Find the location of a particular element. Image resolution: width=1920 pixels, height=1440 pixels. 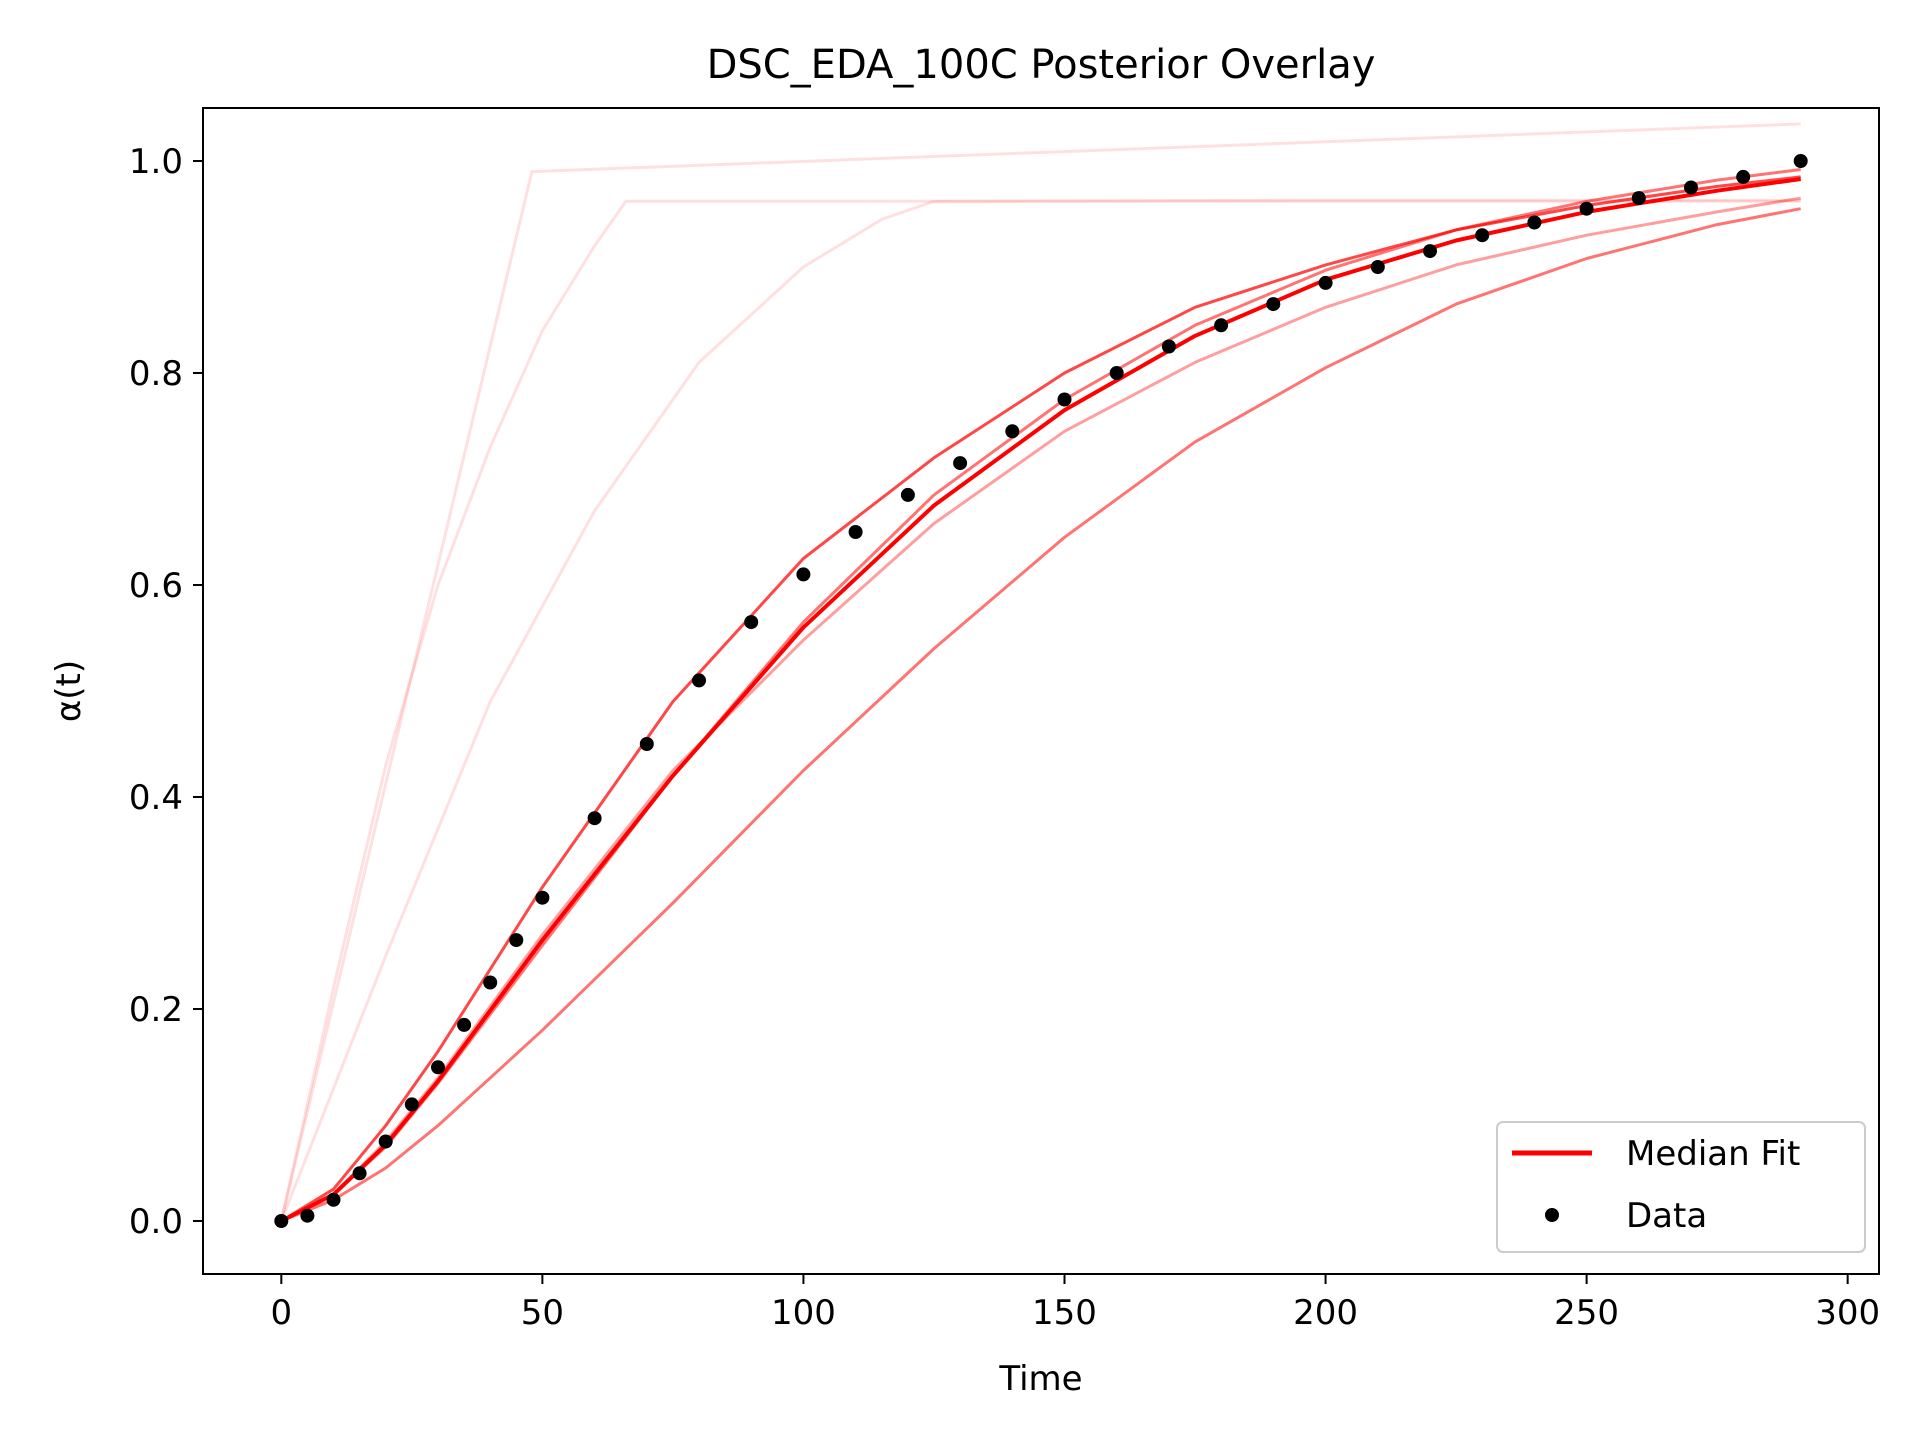

x-tick-label: 50 is located at coordinates (542, 1313).